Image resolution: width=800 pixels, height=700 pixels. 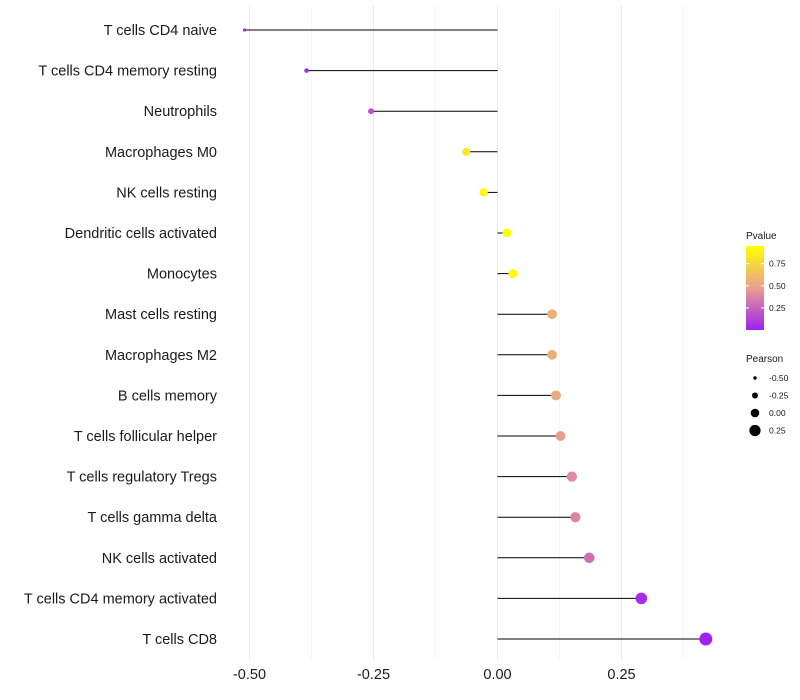 What do you see at coordinates (767, 395) in the screenshot?
I see `pearson-legend: Pearson -0.50 -0.25 0.00 0.25` at bounding box center [767, 395].